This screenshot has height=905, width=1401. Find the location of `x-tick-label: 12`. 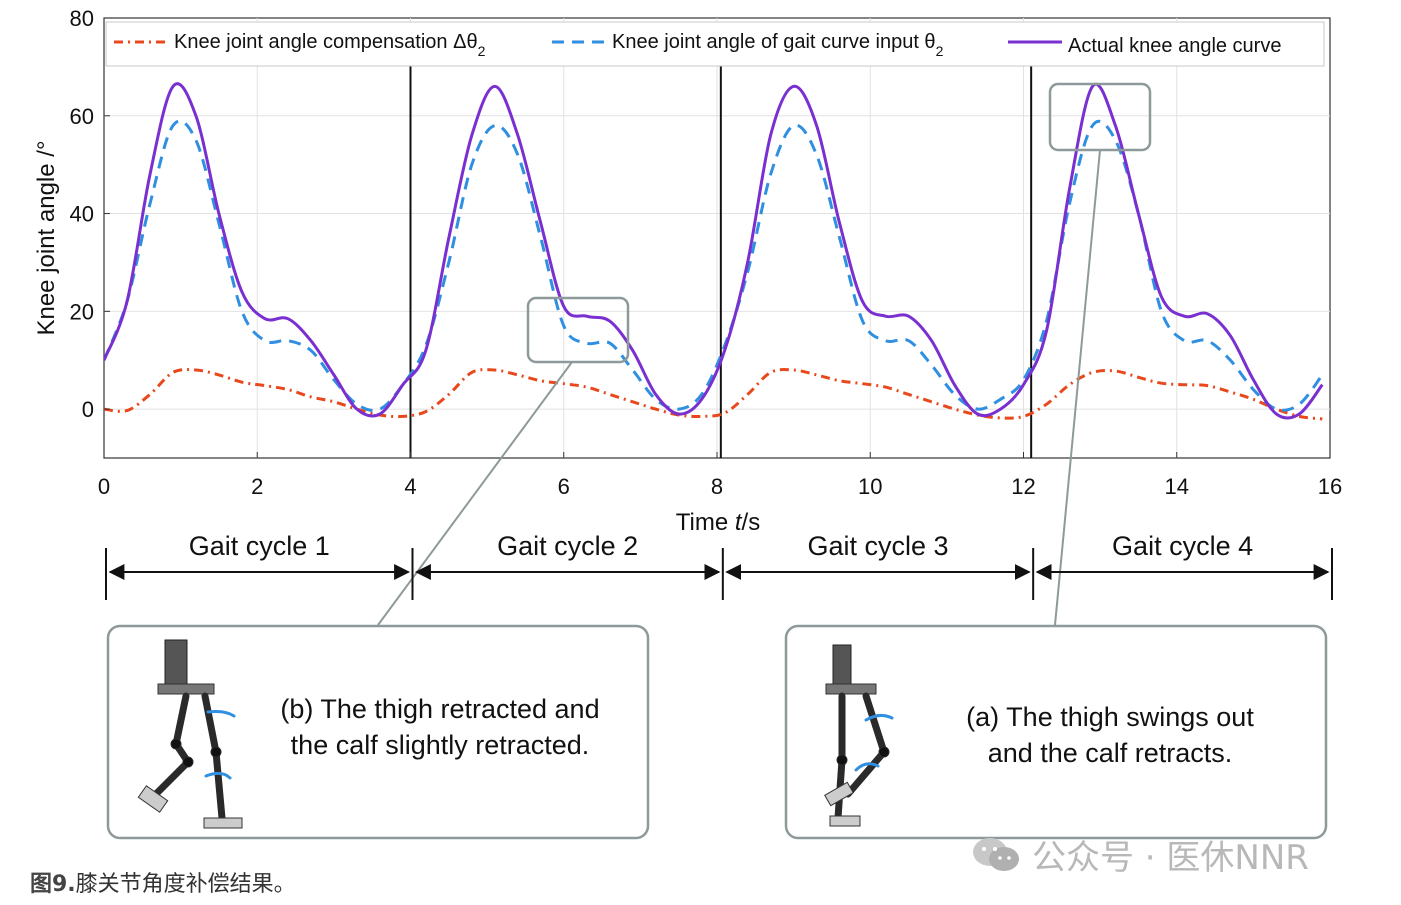

x-tick-label: 12 is located at coordinates (1023, 486).